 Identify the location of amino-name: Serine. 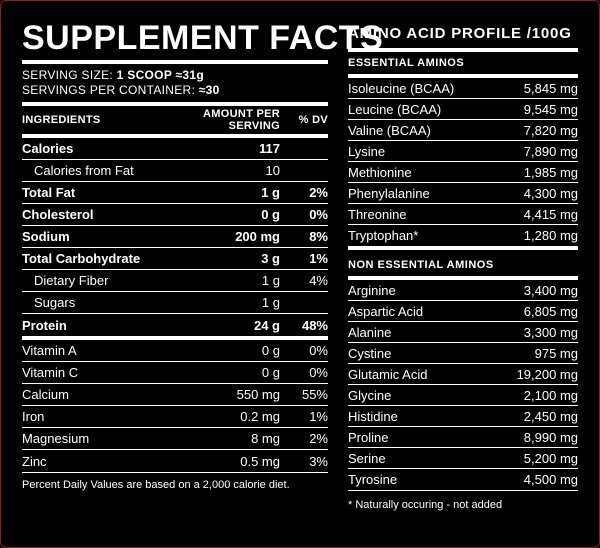
(367, 458).